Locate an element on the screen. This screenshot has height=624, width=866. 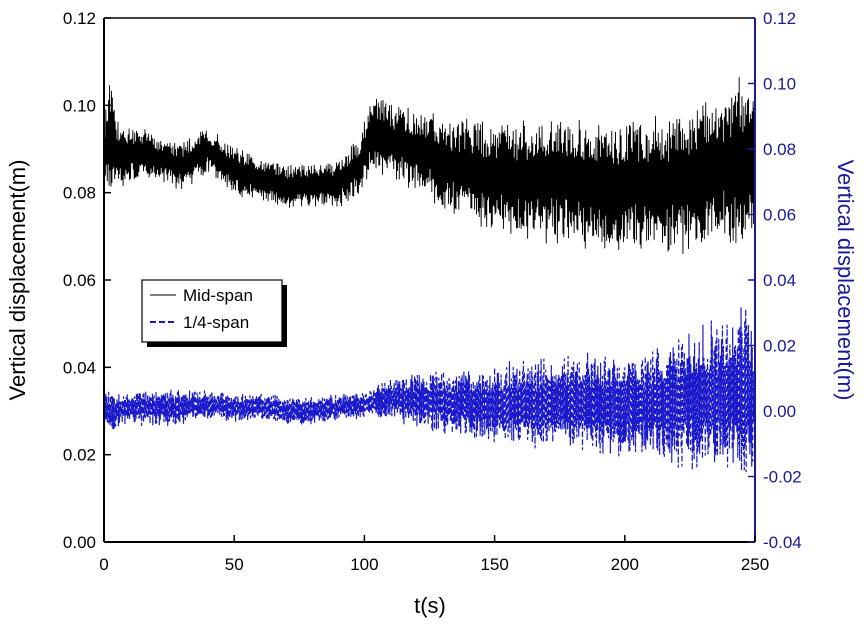
bottom-tick-label: 150 is located at coordinates (494, 564).